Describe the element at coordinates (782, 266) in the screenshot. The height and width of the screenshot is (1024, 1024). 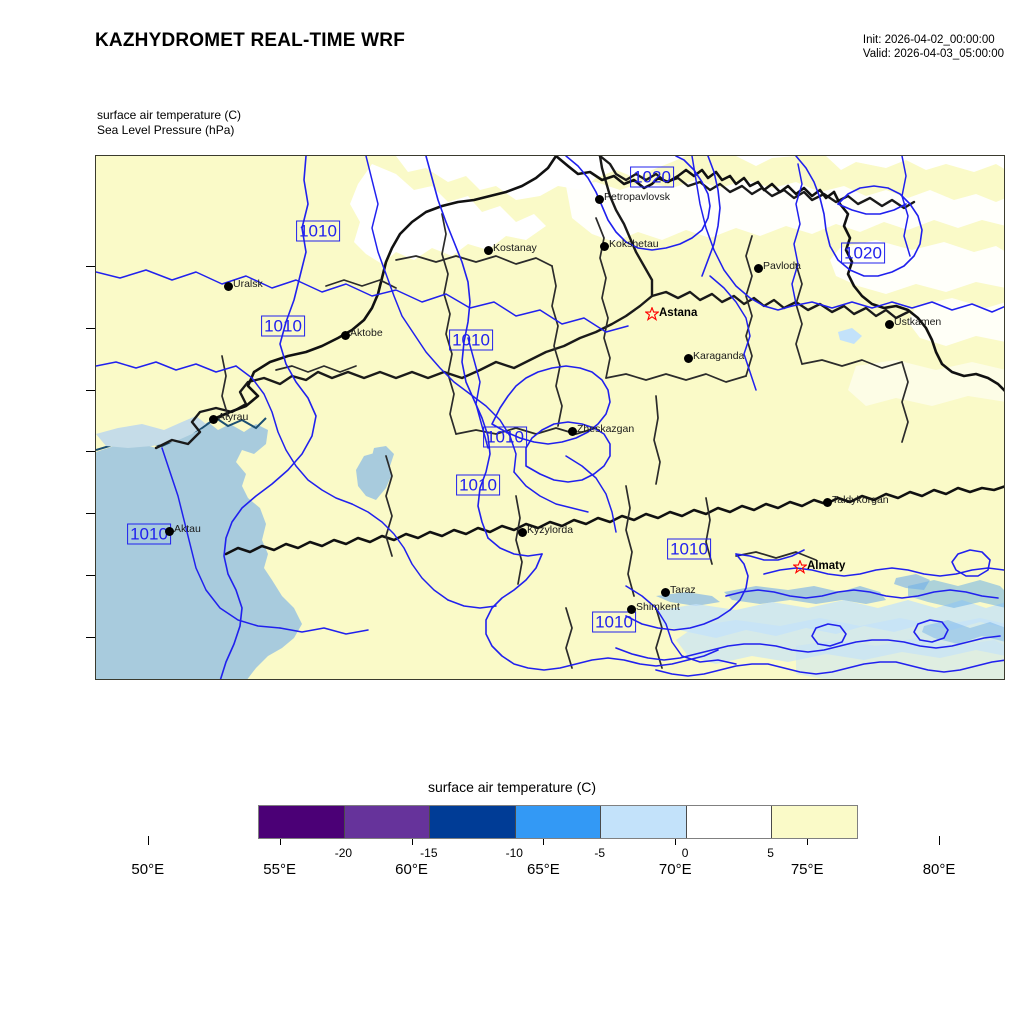
I see `city-label: Pavloda` at that location.